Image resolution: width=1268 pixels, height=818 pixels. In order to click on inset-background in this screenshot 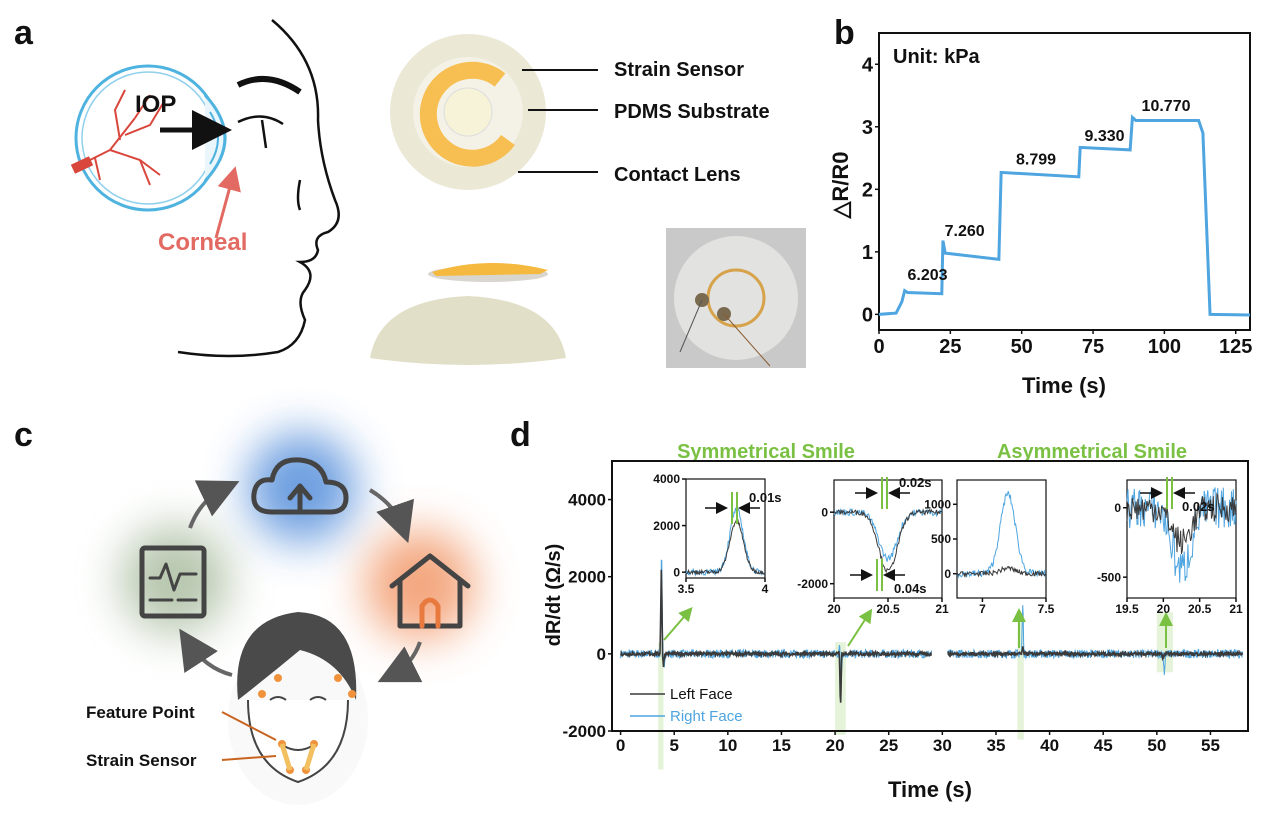, I will do `click(1181, 539)`.